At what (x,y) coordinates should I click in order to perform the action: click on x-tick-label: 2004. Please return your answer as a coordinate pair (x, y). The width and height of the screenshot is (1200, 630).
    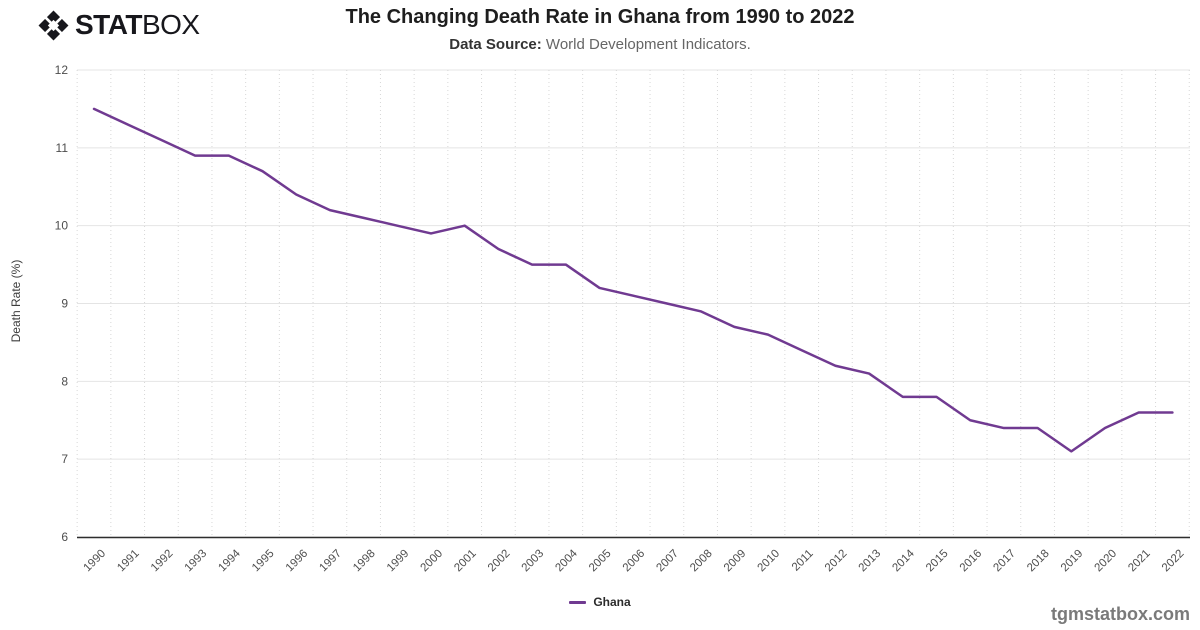
    Looking at the image, I should click on (566, 560).